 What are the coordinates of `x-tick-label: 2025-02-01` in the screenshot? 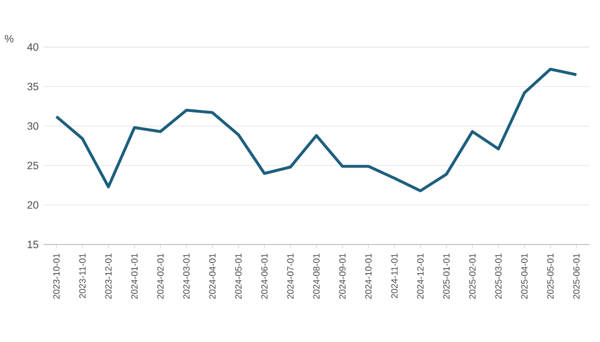 It's located at (472, 276).